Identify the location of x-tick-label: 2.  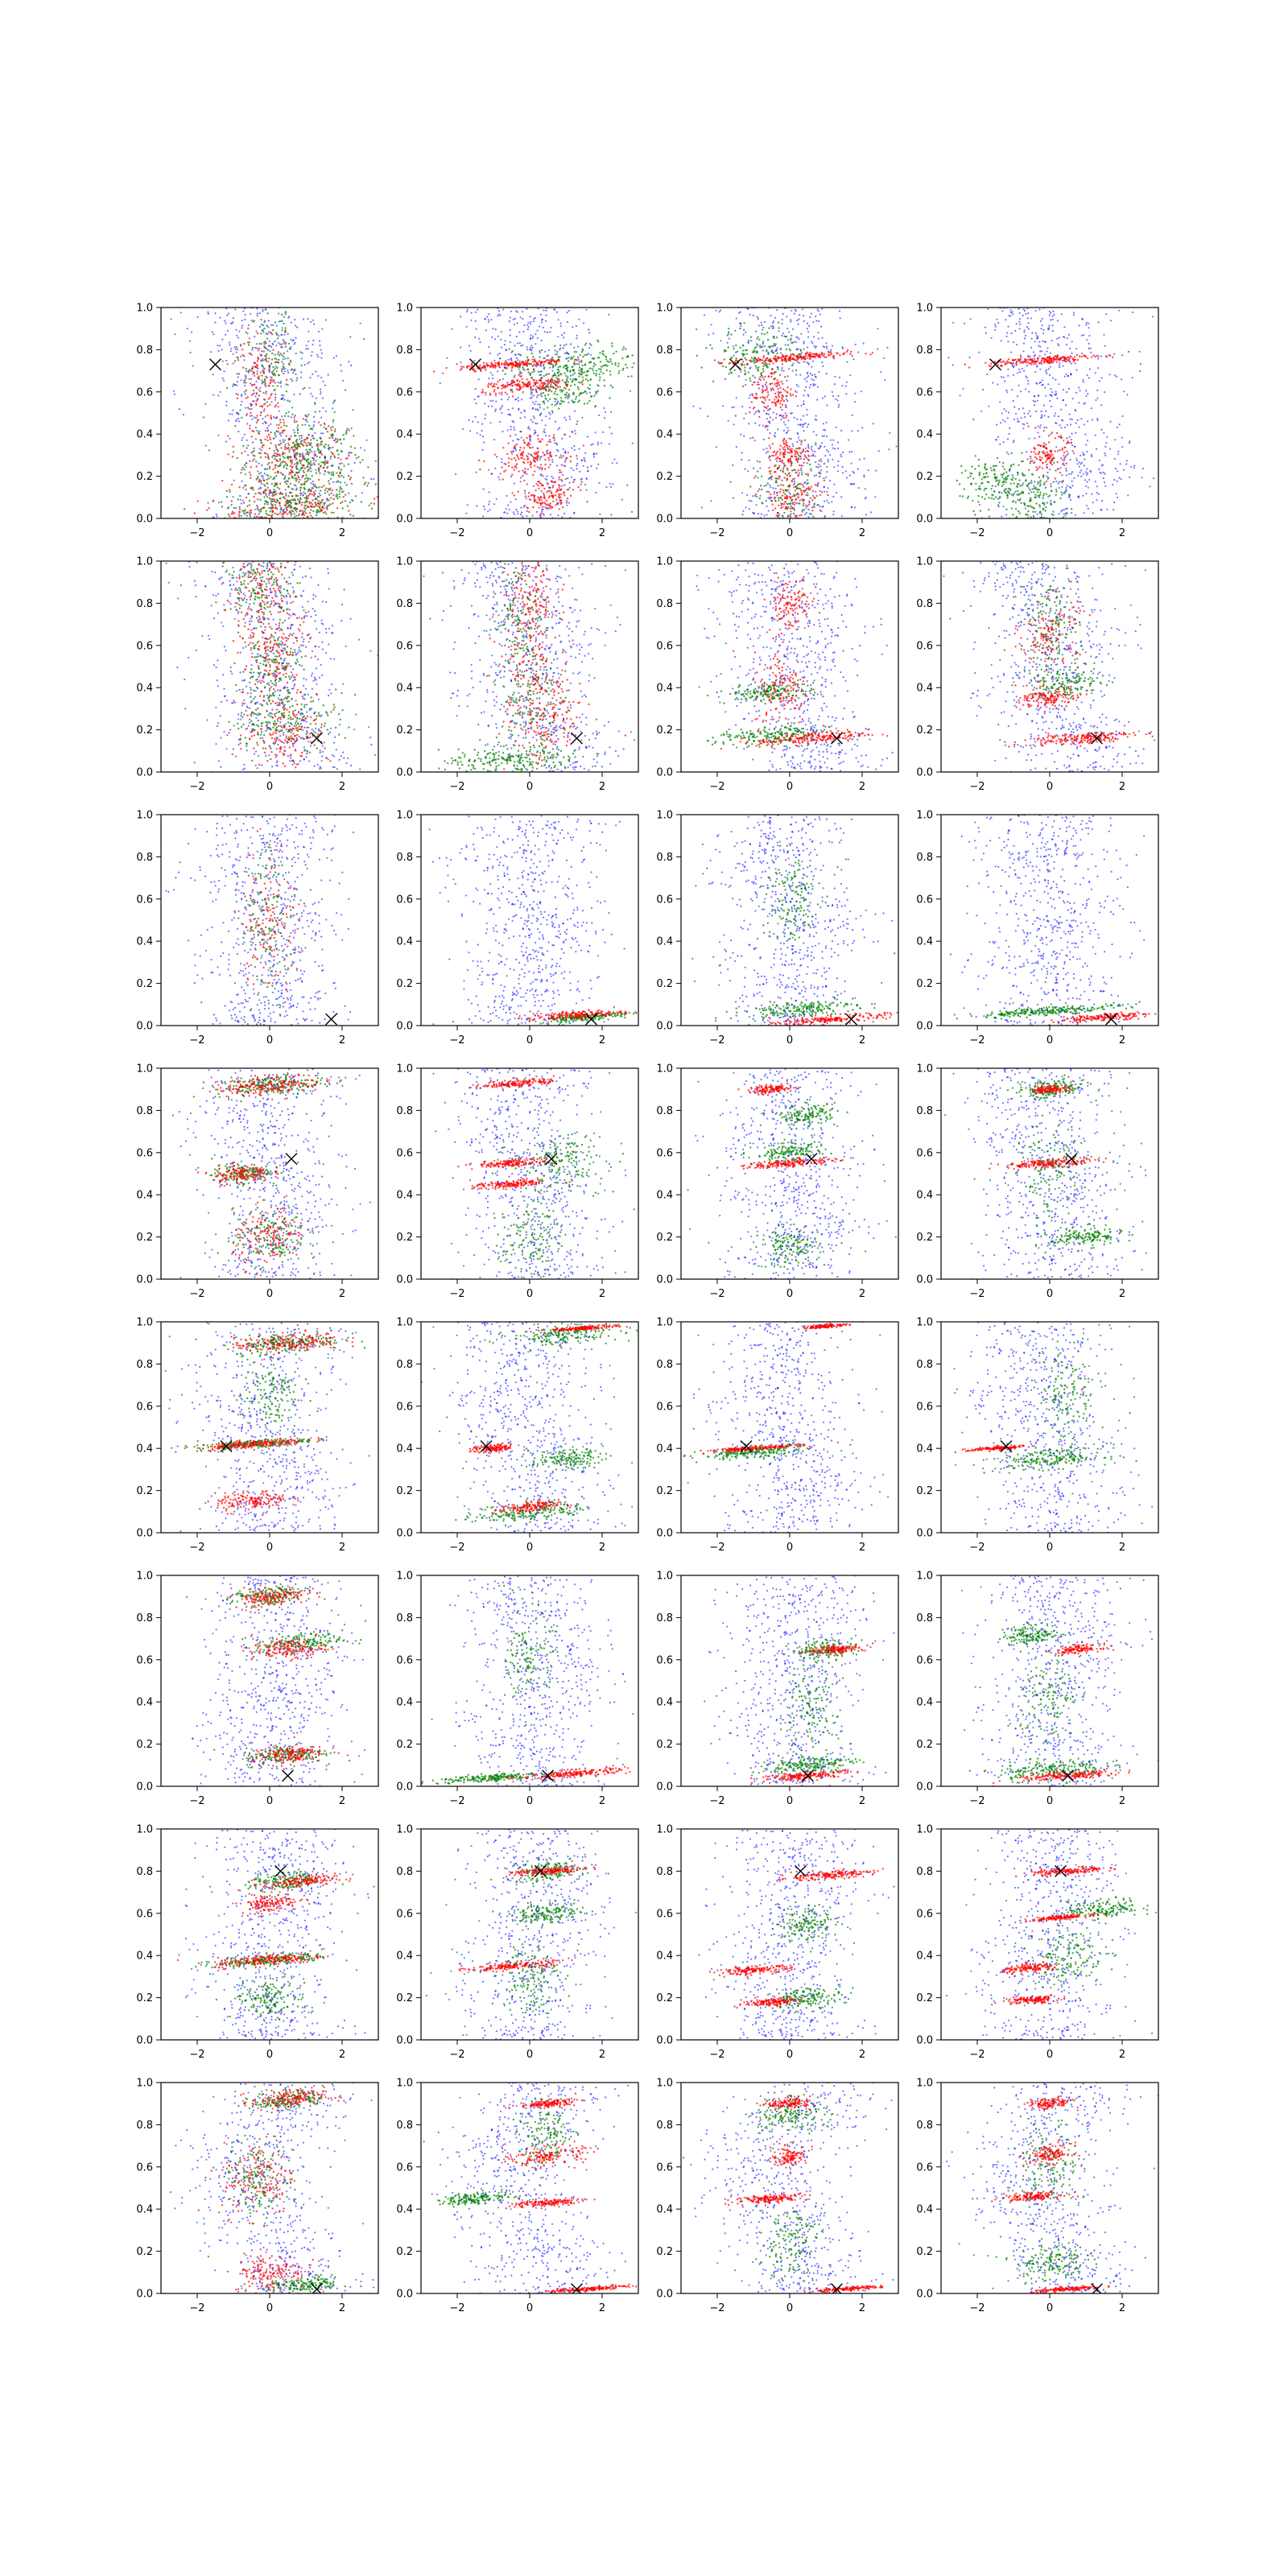
(602, 533).